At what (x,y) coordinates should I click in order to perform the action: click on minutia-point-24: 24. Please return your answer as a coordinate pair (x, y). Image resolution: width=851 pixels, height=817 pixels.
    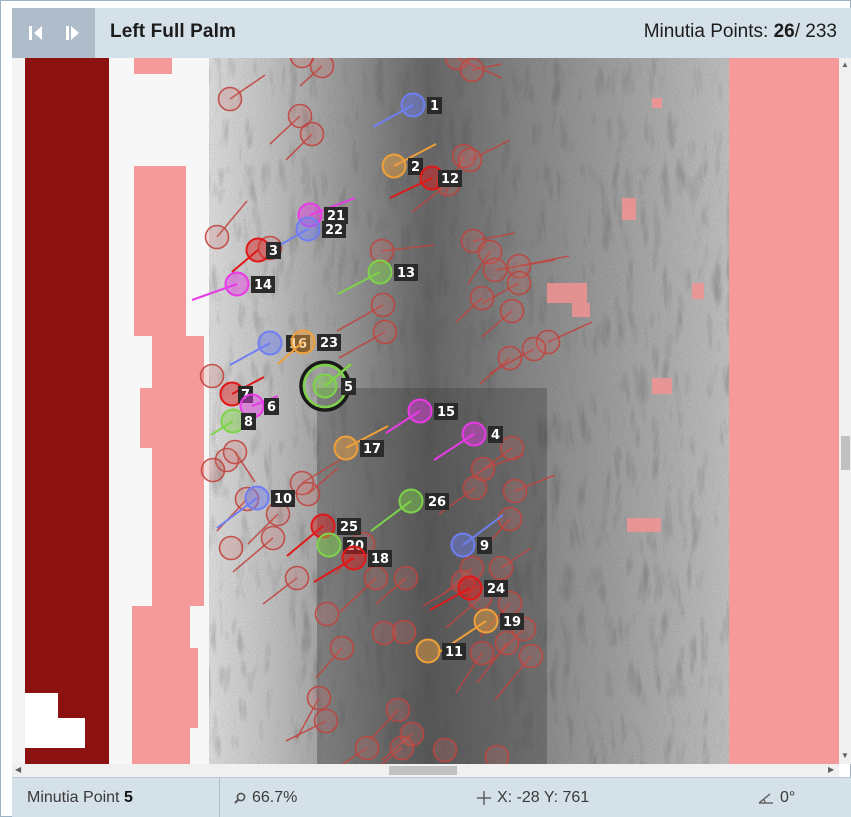
    Looking at the image, I should click on (468, 593).